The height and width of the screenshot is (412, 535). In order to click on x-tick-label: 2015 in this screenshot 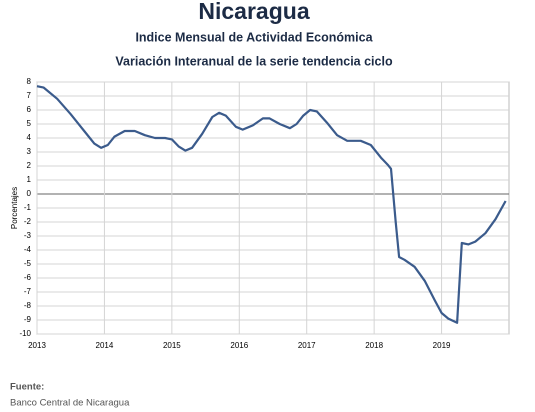, I will do `click(172, 345)`.